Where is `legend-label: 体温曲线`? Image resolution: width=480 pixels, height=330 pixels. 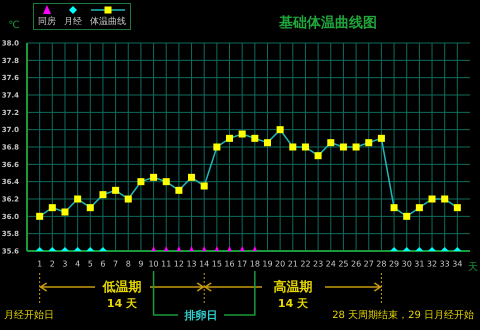 legend-label: 体温曲线 is located at coordinates (108, 22).